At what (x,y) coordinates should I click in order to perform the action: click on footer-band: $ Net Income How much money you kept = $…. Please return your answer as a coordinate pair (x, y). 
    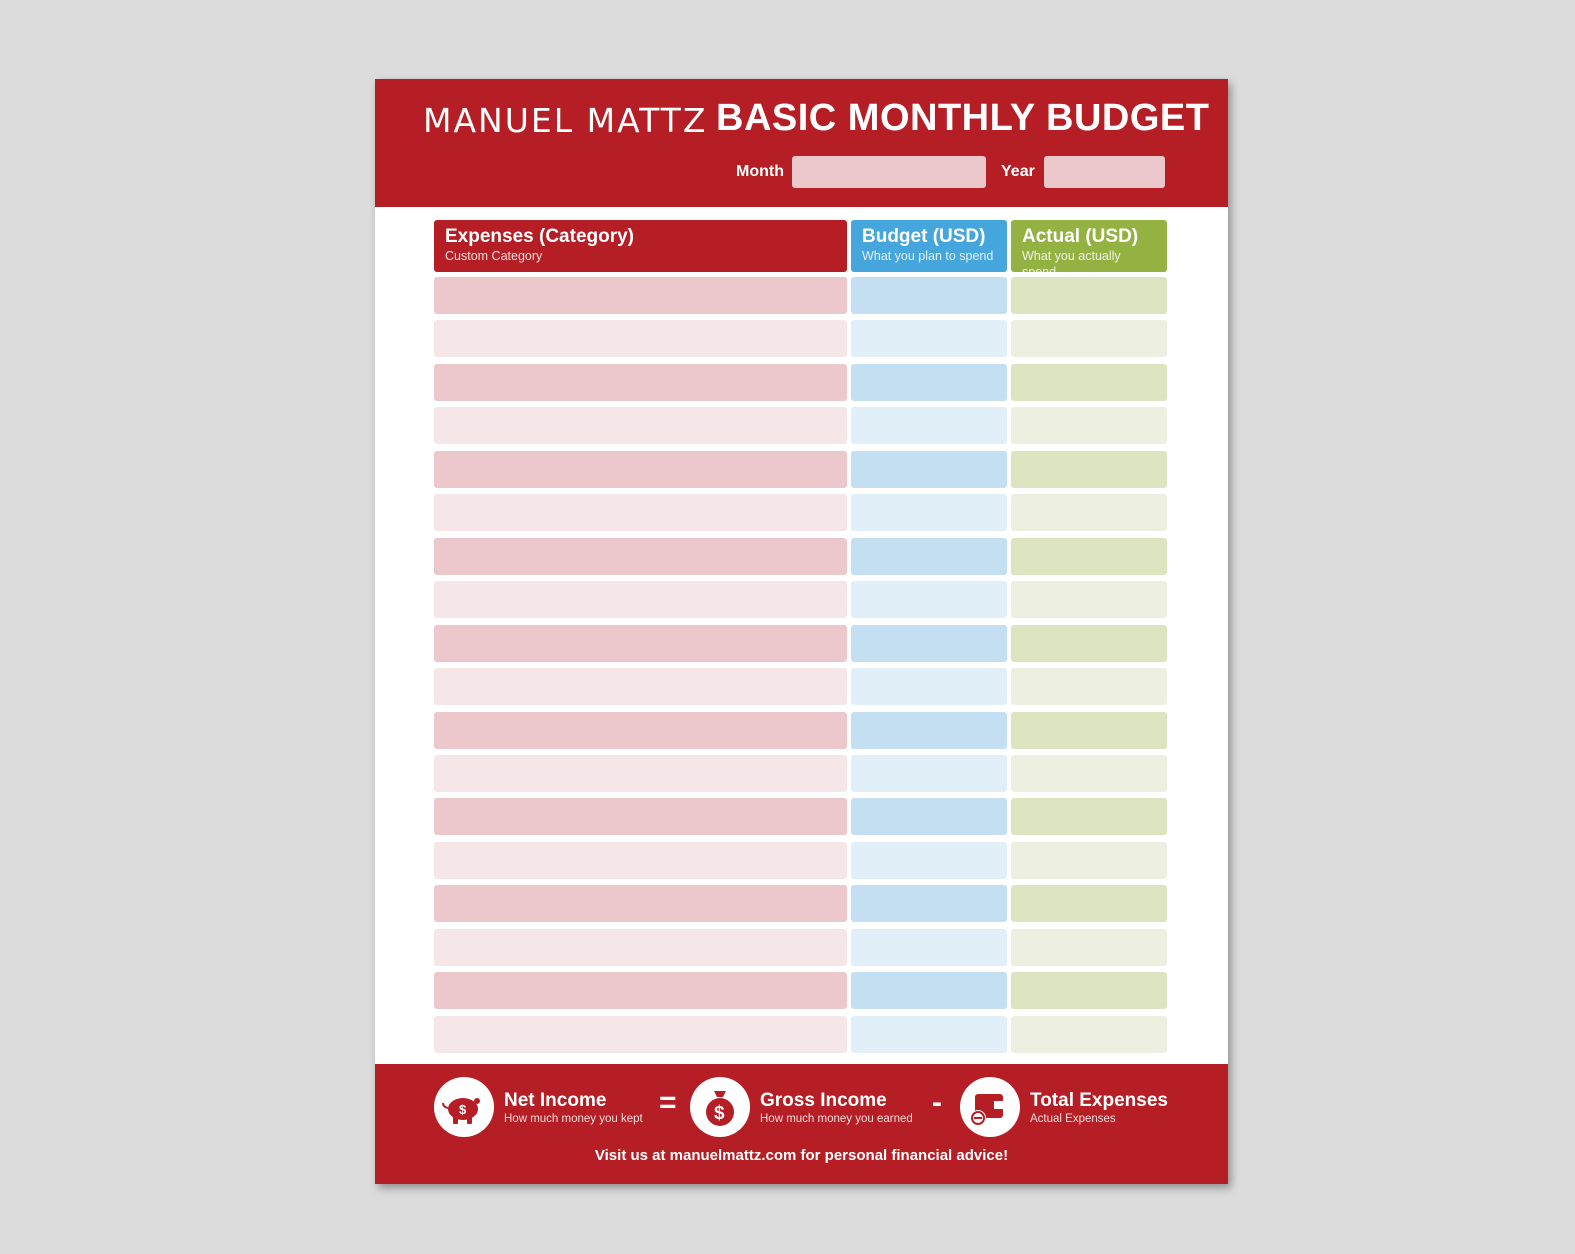
    Looking at the image, I should click on (801, 1124).